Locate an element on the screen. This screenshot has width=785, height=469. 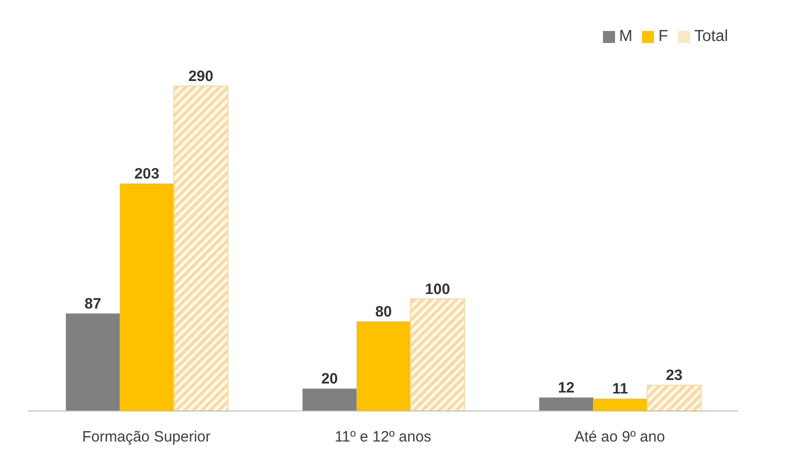
data-label: 12 is located at coordinates (566, 388).